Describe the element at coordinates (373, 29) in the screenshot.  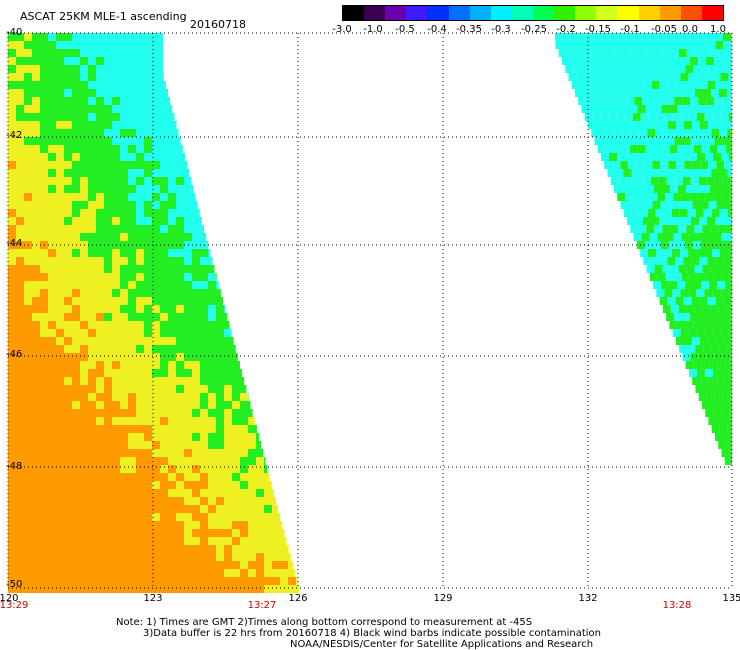
I see `scale-label: -1.0` at that location.